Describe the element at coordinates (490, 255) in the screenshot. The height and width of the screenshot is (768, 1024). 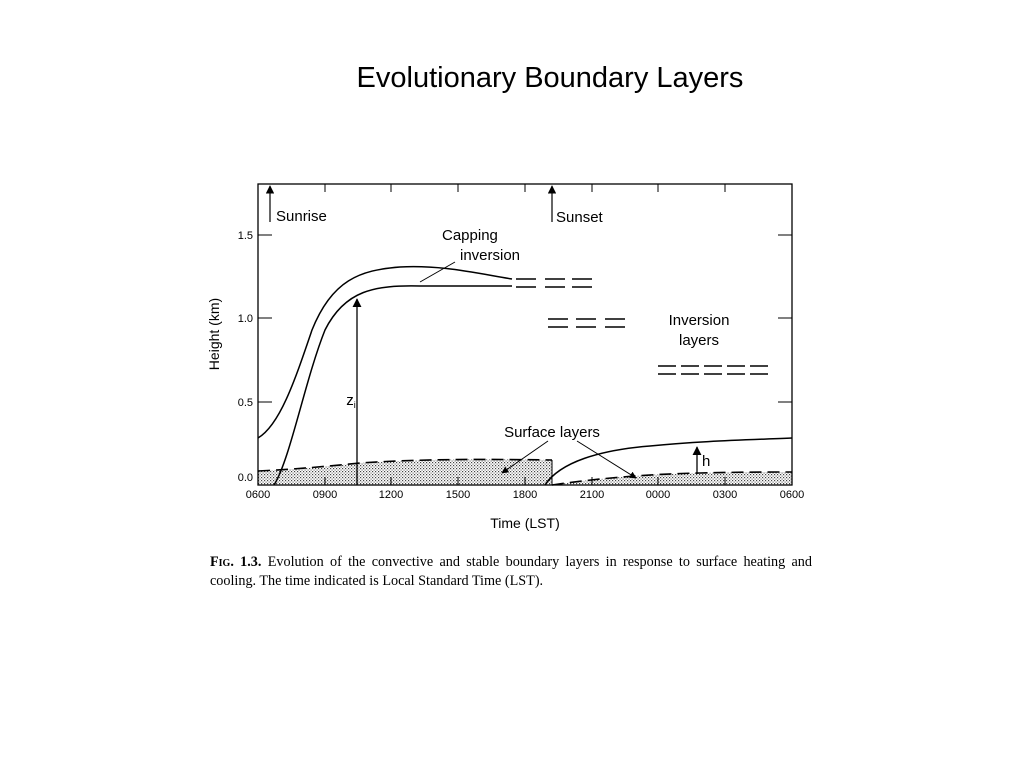
I see `capping-inversion-label-2: inversion` at that location.